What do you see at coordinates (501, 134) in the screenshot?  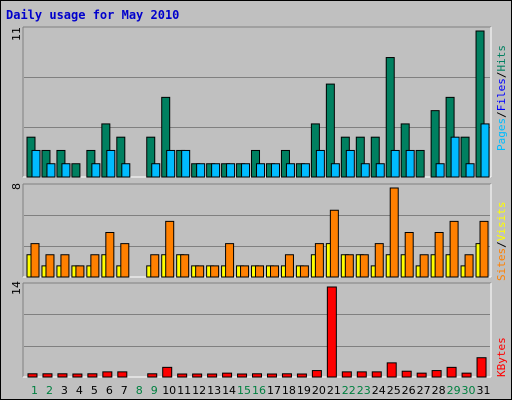 I see `legend-pages: Pages` at bounding box center [501, 134].